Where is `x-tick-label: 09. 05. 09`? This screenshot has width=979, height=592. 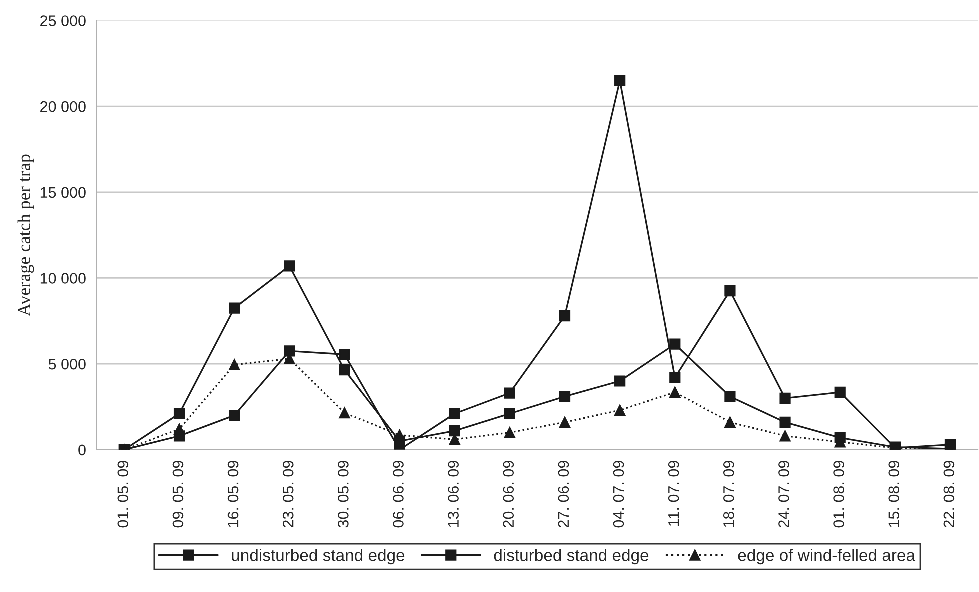 x-tick-label: 09. 05. 09 is located at coordinates (178, 494).